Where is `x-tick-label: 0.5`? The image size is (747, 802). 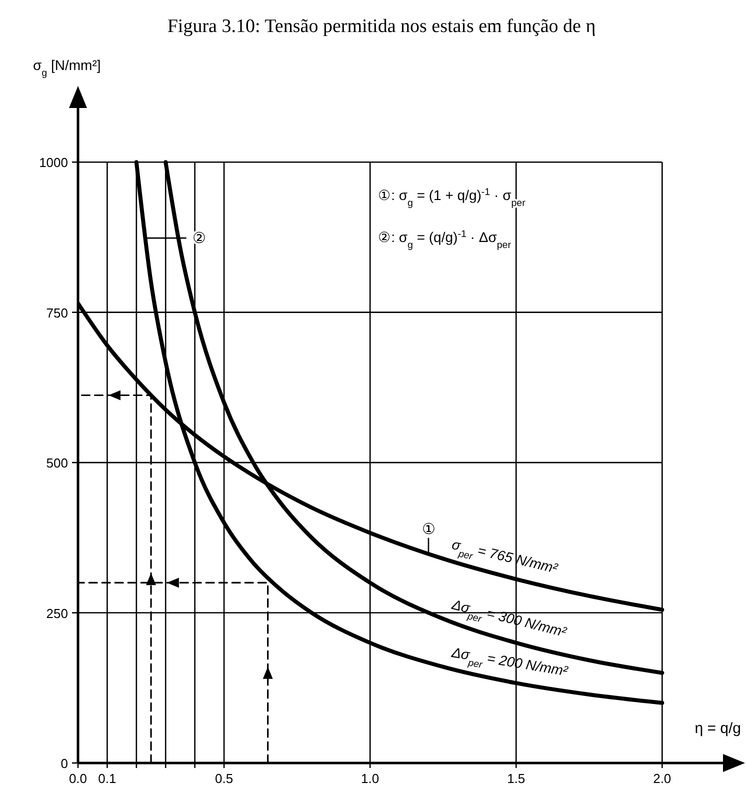 x-tick-label: 0.5 is located at coordinates (224, 778).